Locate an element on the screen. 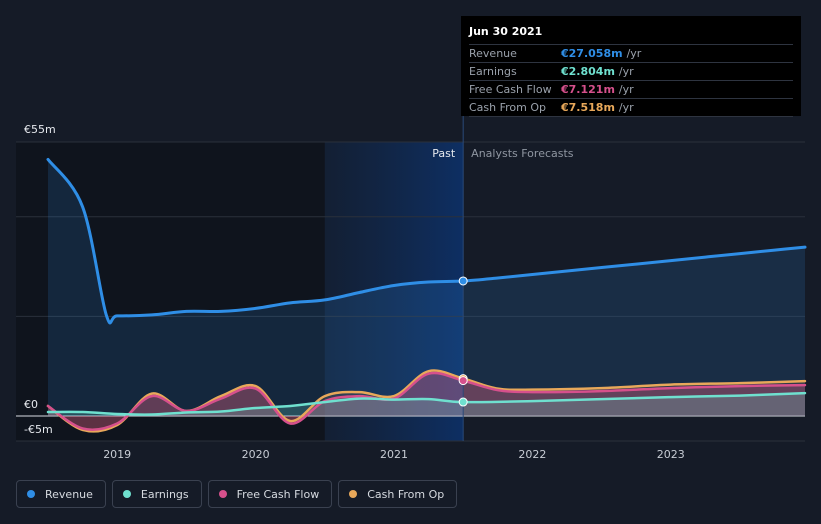 Image resolution: width=821 pixels, height=524 pixels. legend-item-earnings: Earnings is located at coordinates (156, 494).